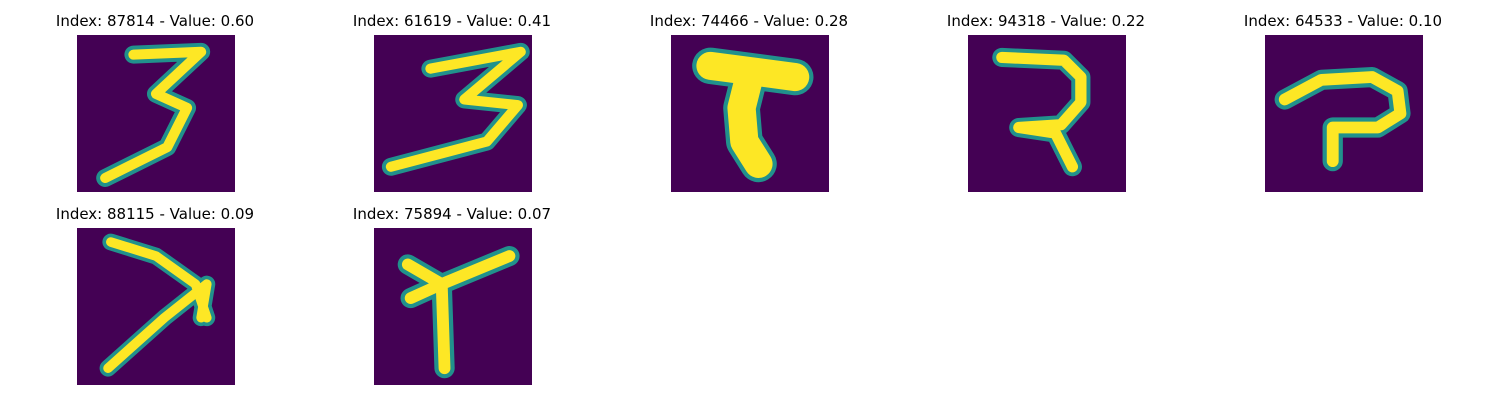  Describe the element at coordinates (155, 214) in the screenshot. I see `panel-title: Index: 88115 - Value: 0.09` at that location.